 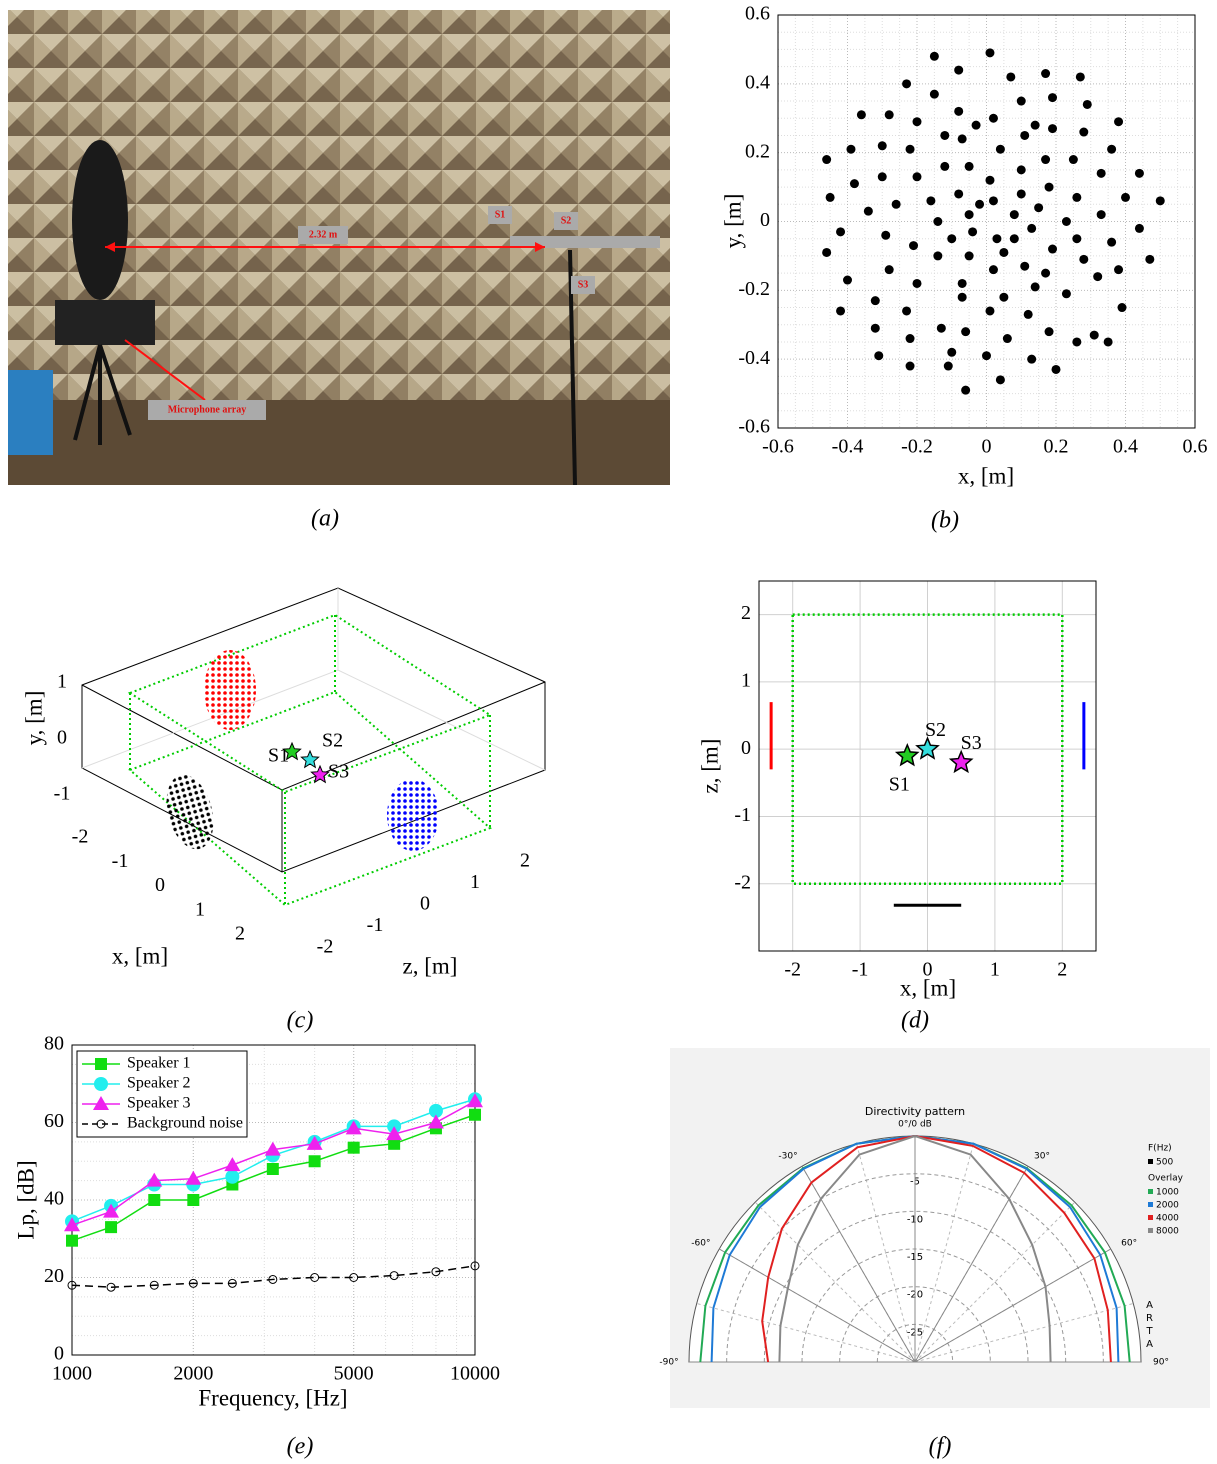 What do you see at coordinates (746, 613) in the screenshot?
I see `y-tick-label: 2` at bounding box center [746, 613].